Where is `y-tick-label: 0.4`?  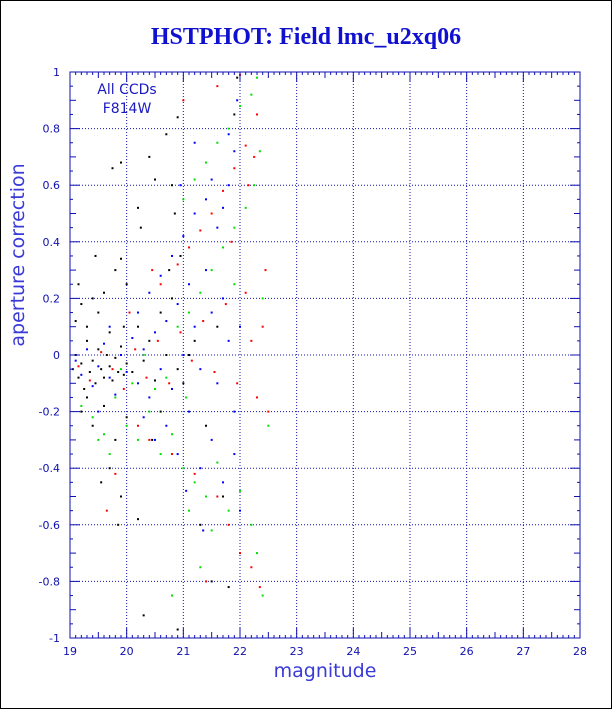
y-tick-label: 0.4 is located at coordinates (52, 242).